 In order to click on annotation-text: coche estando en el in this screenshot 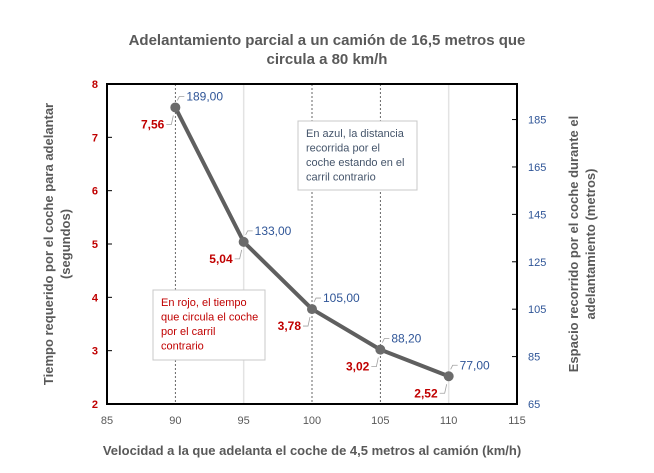, I will do `click(355, 163)`.